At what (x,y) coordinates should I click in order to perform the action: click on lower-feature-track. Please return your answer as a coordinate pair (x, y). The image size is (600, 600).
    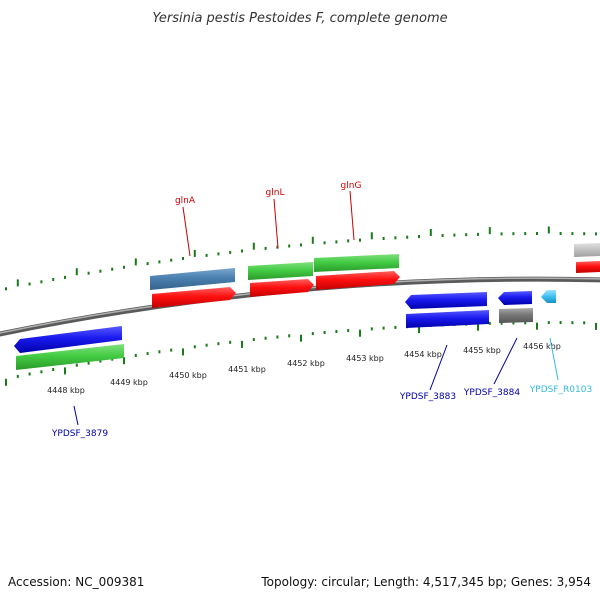
    Looking at the image, I should click on (285, 330).